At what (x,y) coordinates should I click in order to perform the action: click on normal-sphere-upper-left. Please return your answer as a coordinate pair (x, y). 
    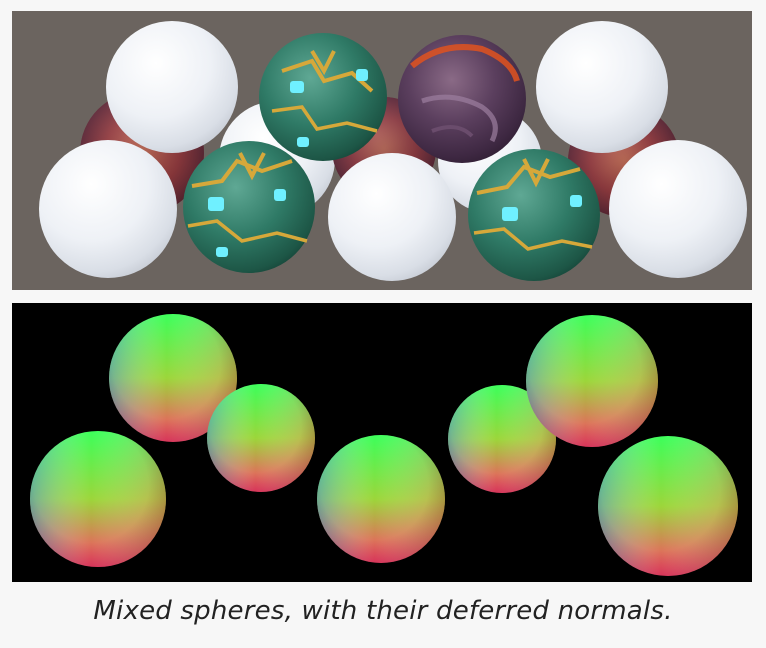
    Looking at the image, I should click on (173, 378).